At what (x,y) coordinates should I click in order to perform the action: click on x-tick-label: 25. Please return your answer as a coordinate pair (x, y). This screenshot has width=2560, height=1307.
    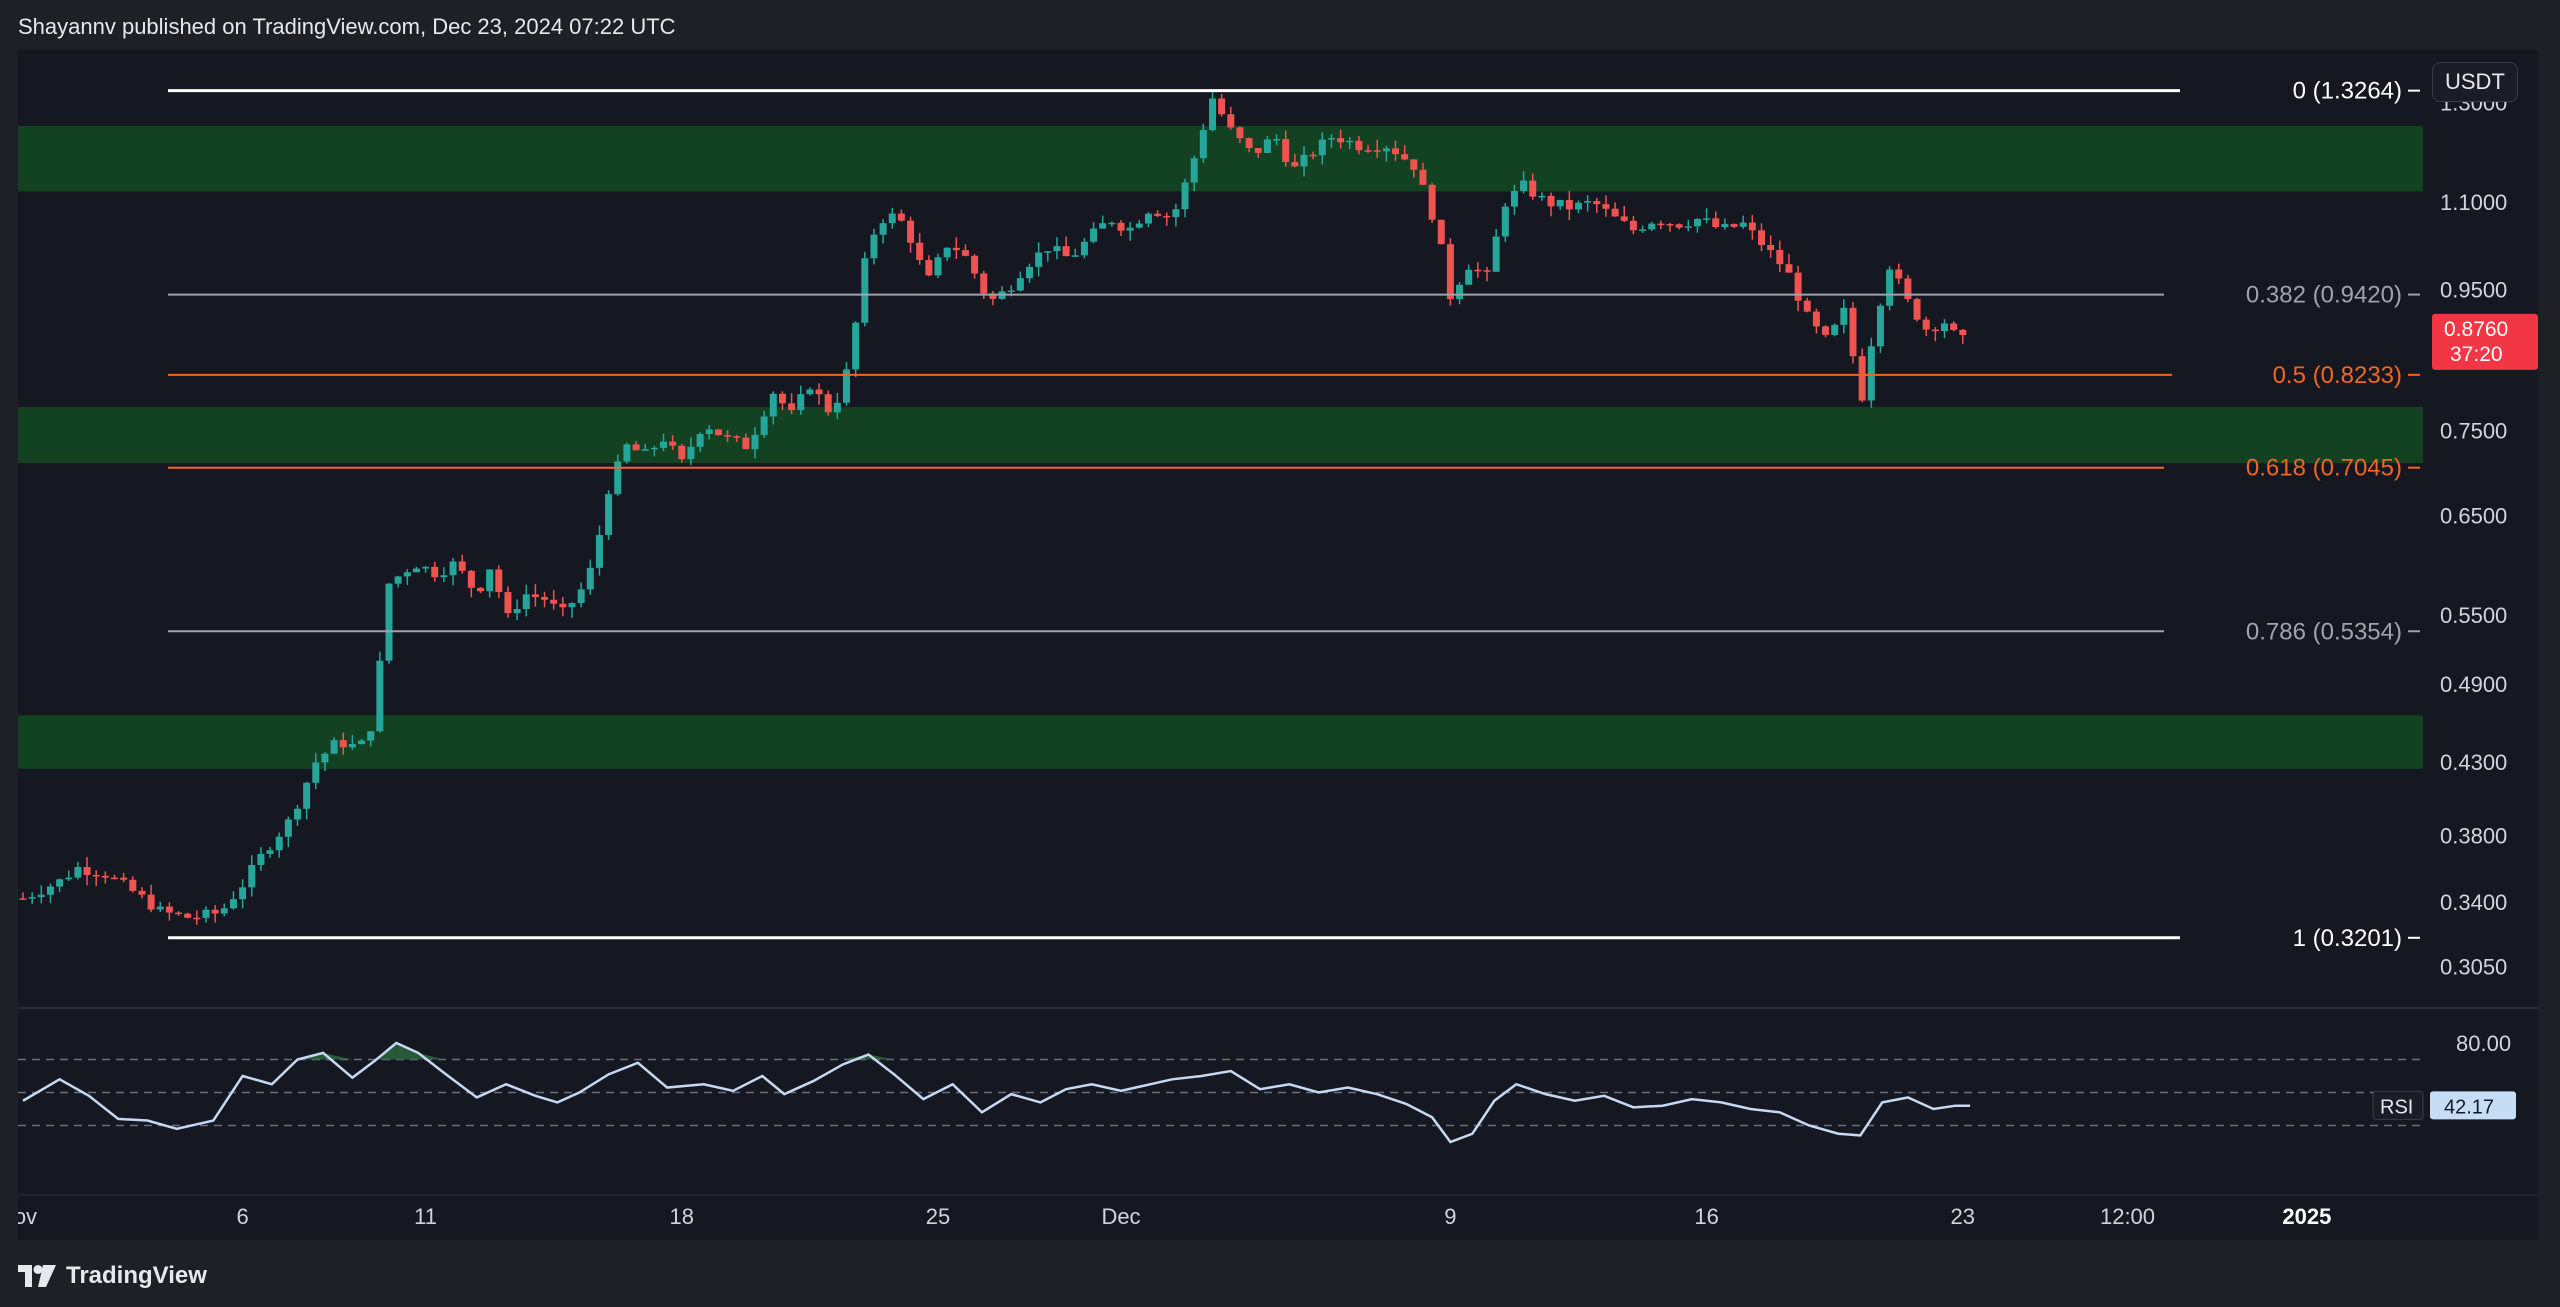
    Looking at the image, I should click on (938, 1216).